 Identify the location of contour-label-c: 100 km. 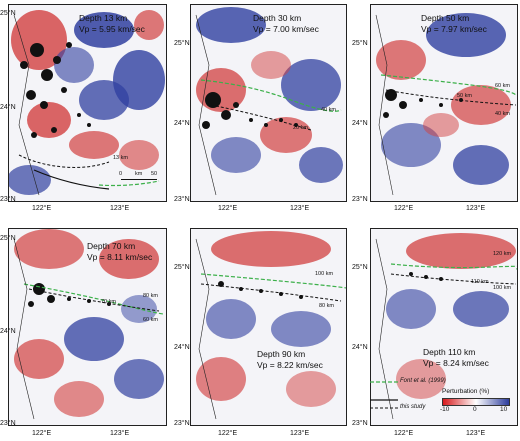
(502, 288).